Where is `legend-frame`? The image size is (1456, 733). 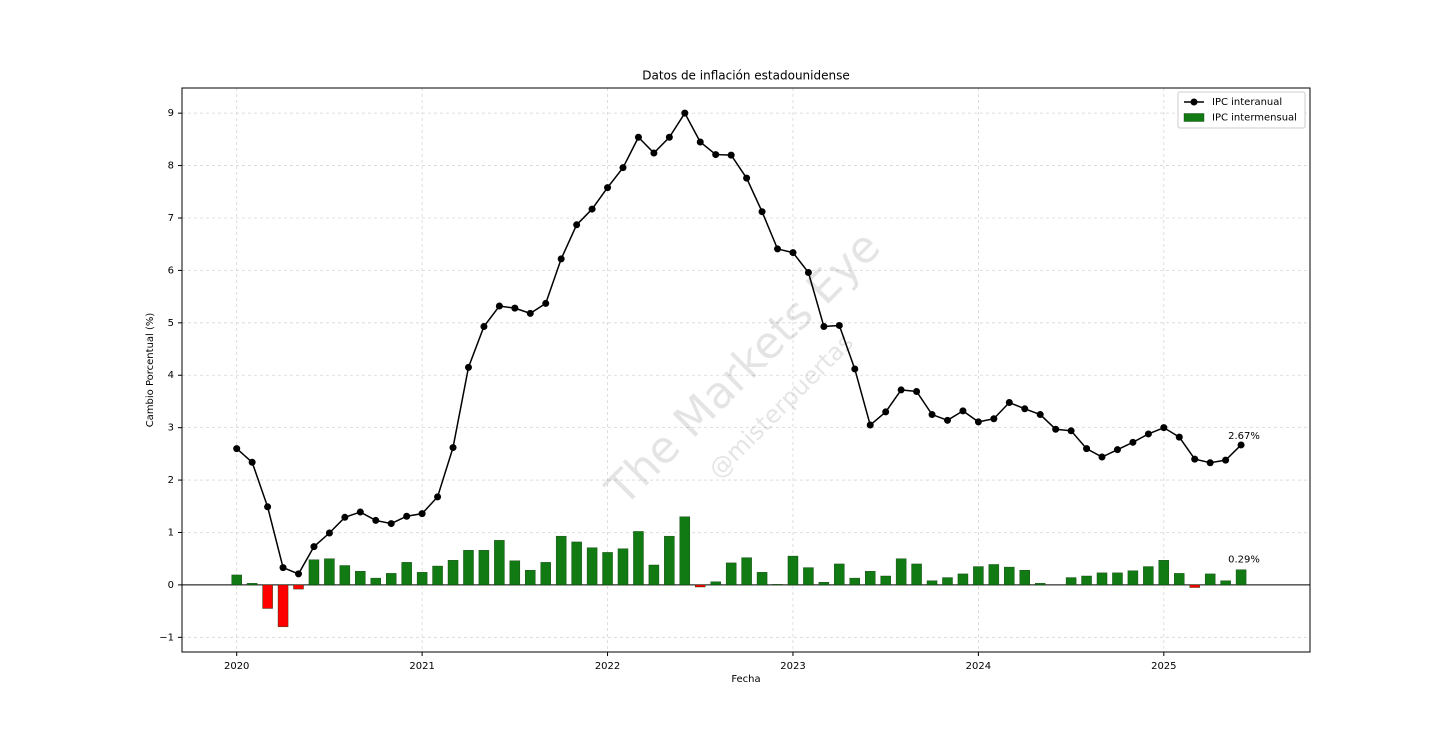
legend-frame is located at coordinates (1241, 110).